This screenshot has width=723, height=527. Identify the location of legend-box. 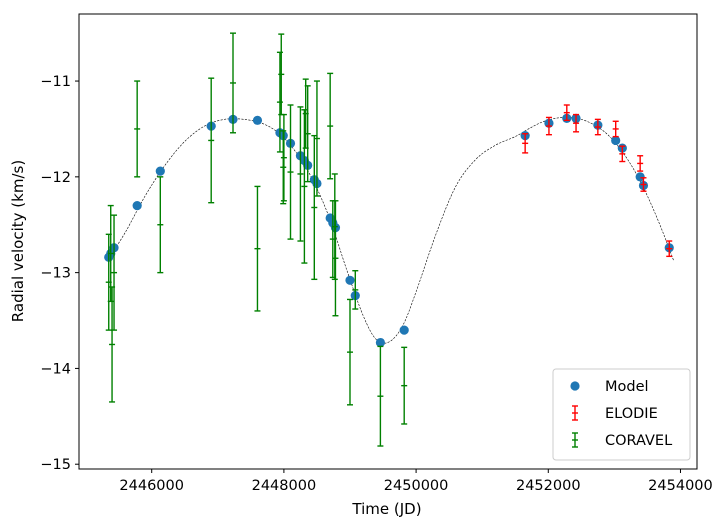
(621, 414).